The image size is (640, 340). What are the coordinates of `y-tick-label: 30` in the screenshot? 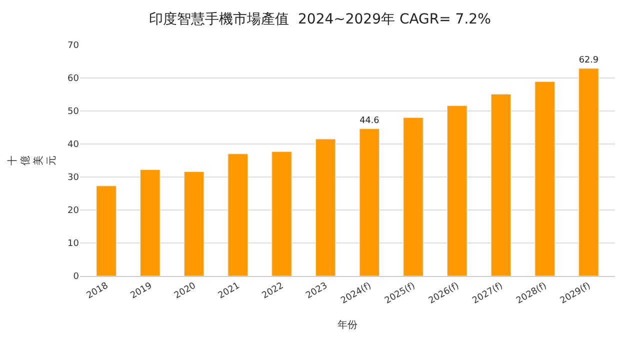 It's located at (74, 178).